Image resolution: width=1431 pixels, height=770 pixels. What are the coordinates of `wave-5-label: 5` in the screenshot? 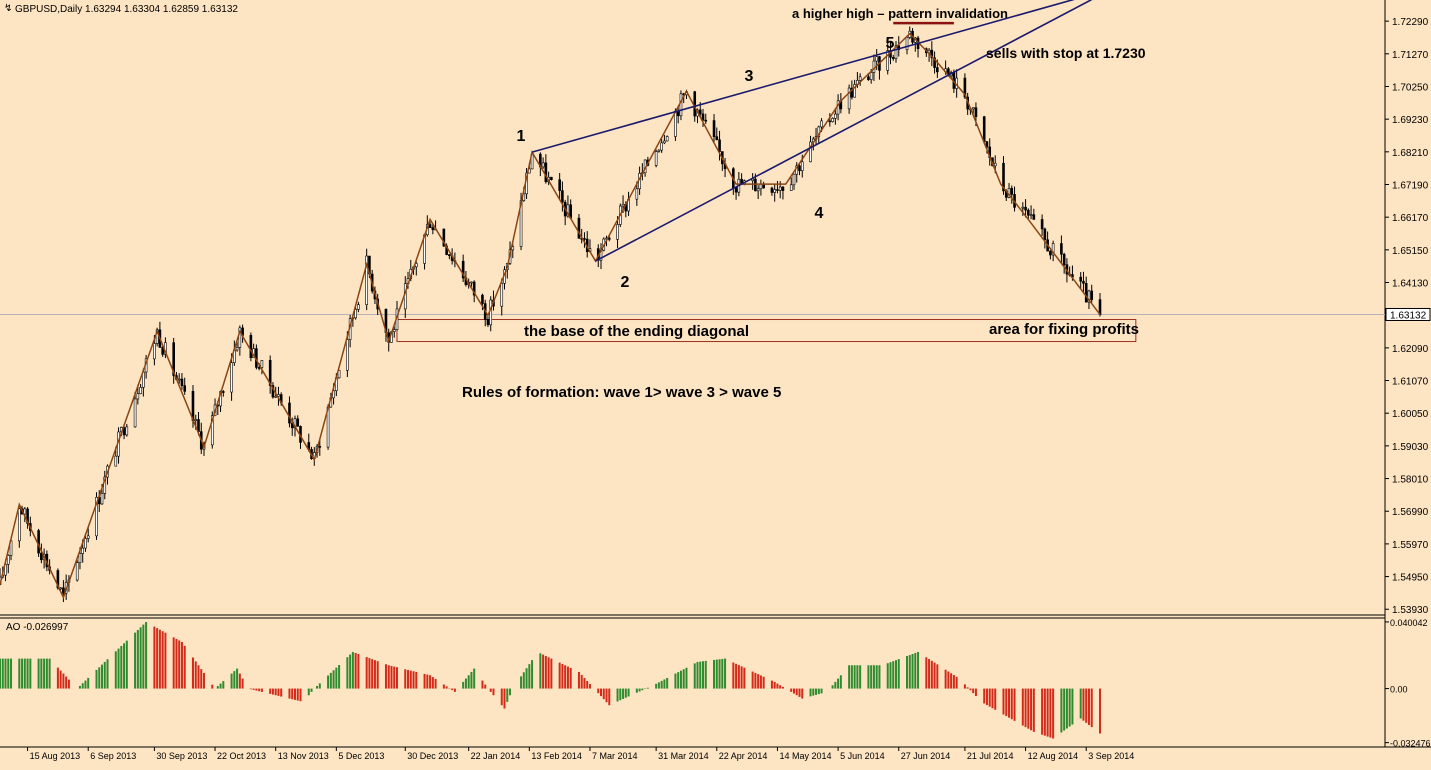 It's located at (890, 43).